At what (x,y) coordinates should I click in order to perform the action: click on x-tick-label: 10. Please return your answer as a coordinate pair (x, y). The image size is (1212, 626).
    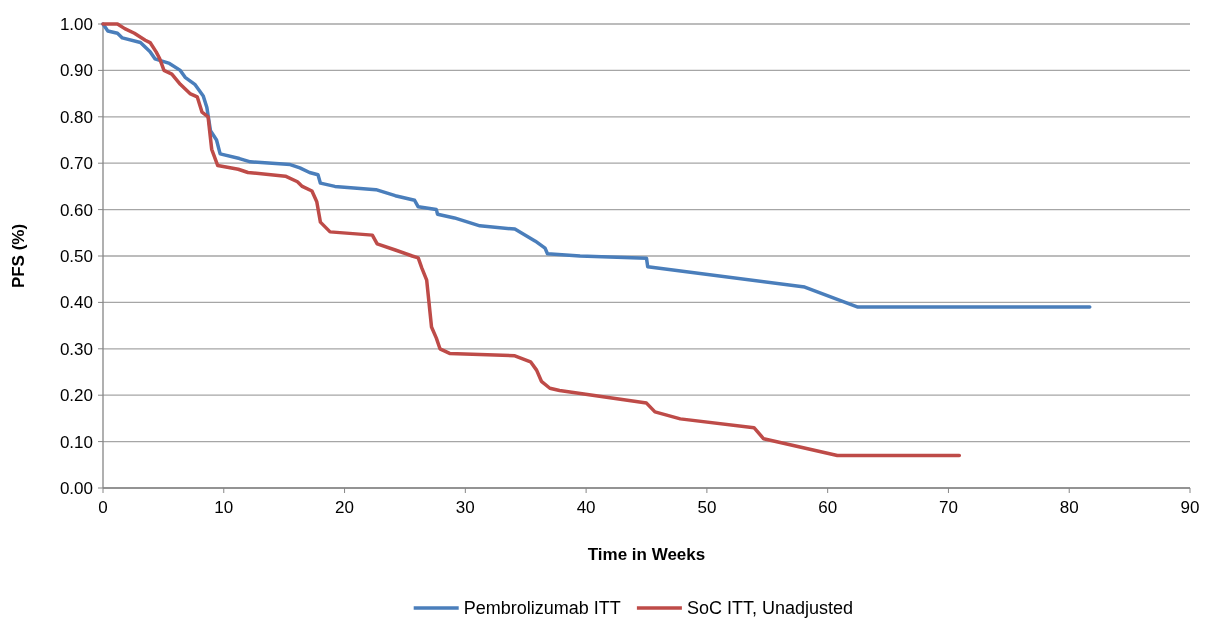
    Looking at the image, I should click on (224, 507).